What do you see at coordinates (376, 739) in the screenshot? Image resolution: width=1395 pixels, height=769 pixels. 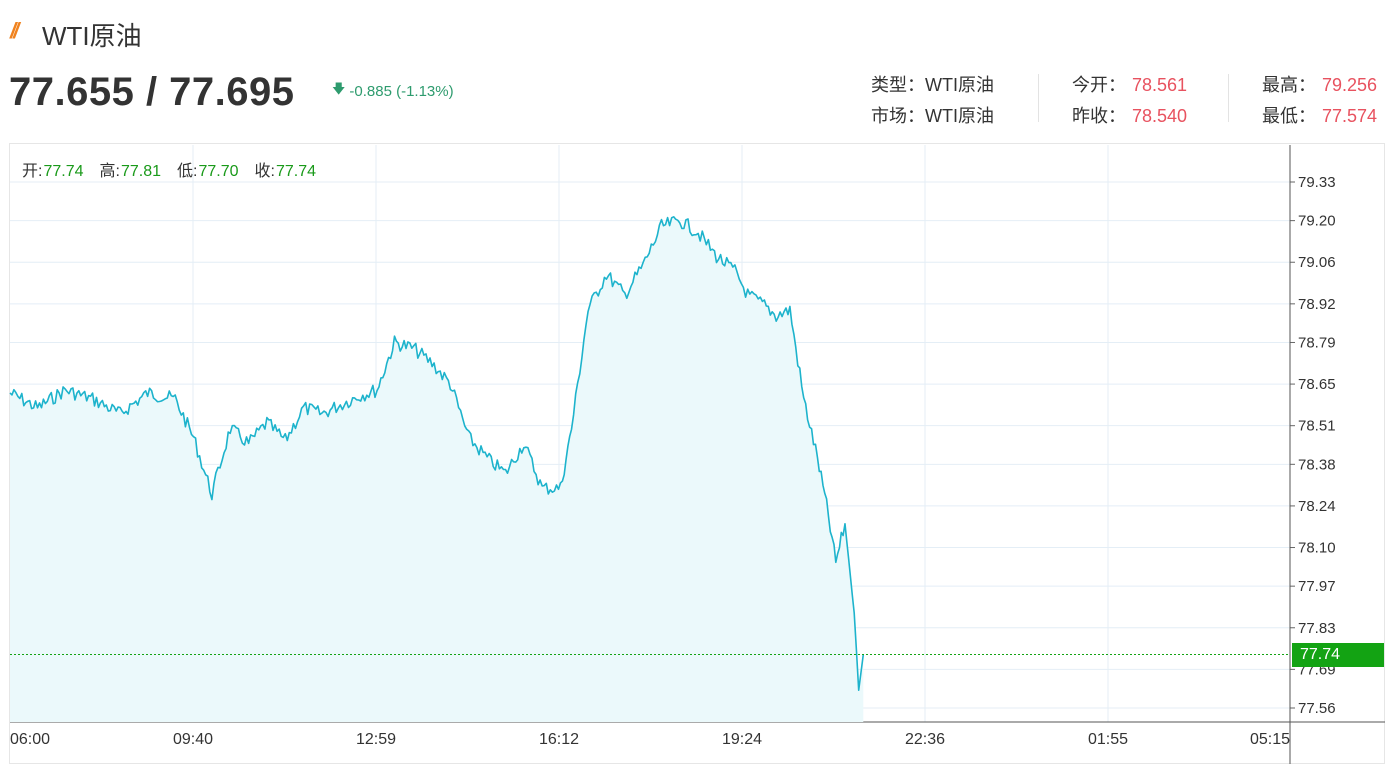 I see `x-tick-label: 12:59` at bounding box center [376, 739].